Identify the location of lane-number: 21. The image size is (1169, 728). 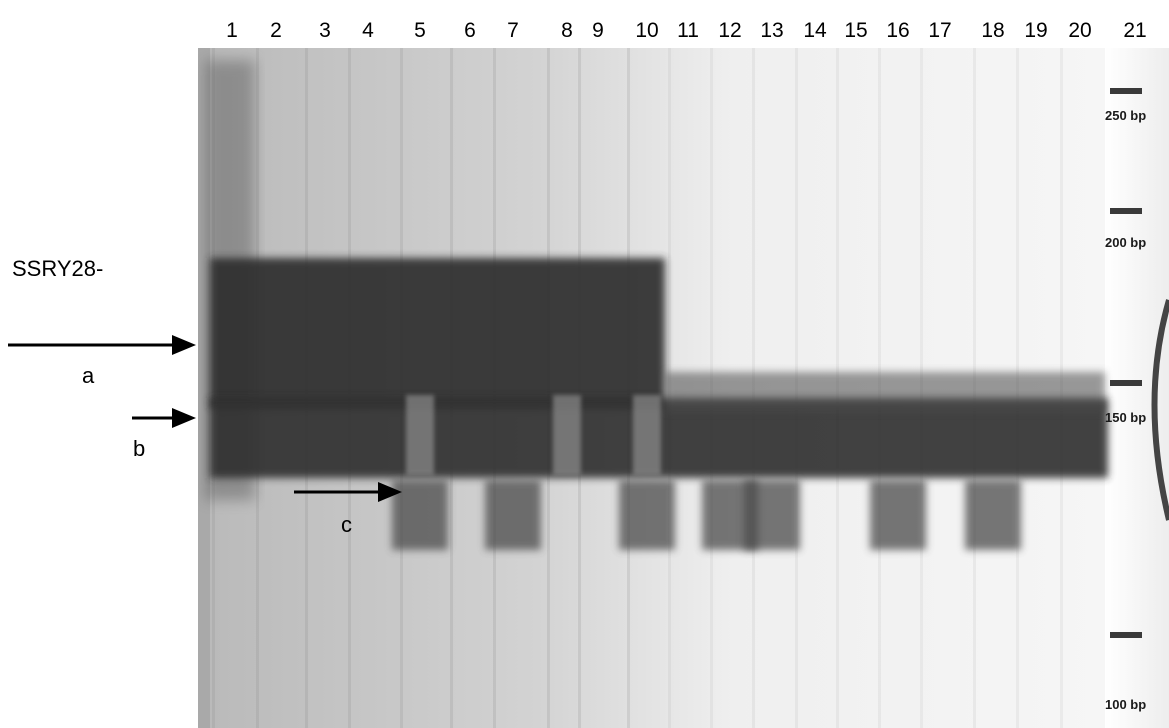
(1134, 30).